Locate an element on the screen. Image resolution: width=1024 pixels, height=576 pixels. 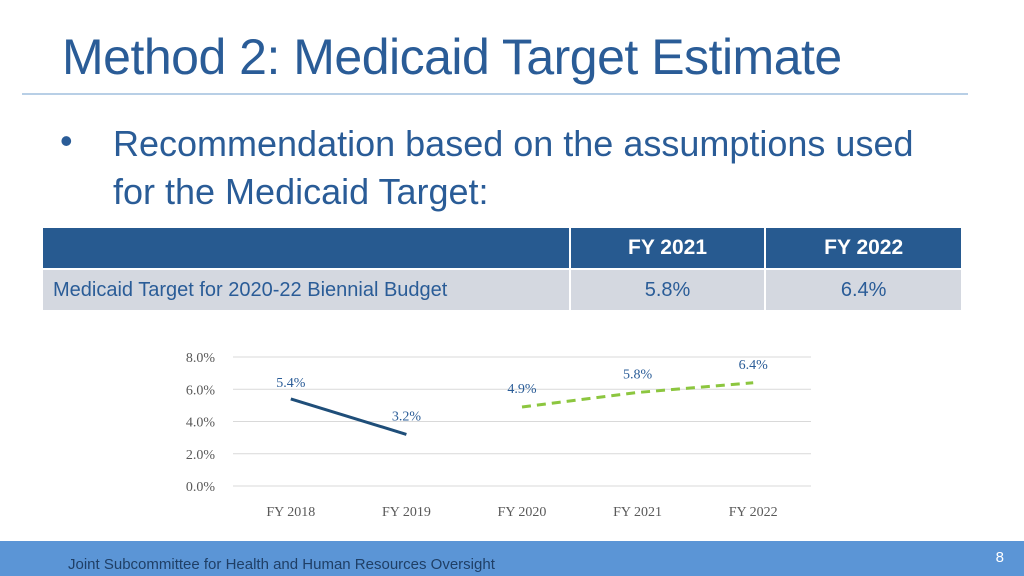
y-tick-label: 2.0% is located at coordinates (201, 455).